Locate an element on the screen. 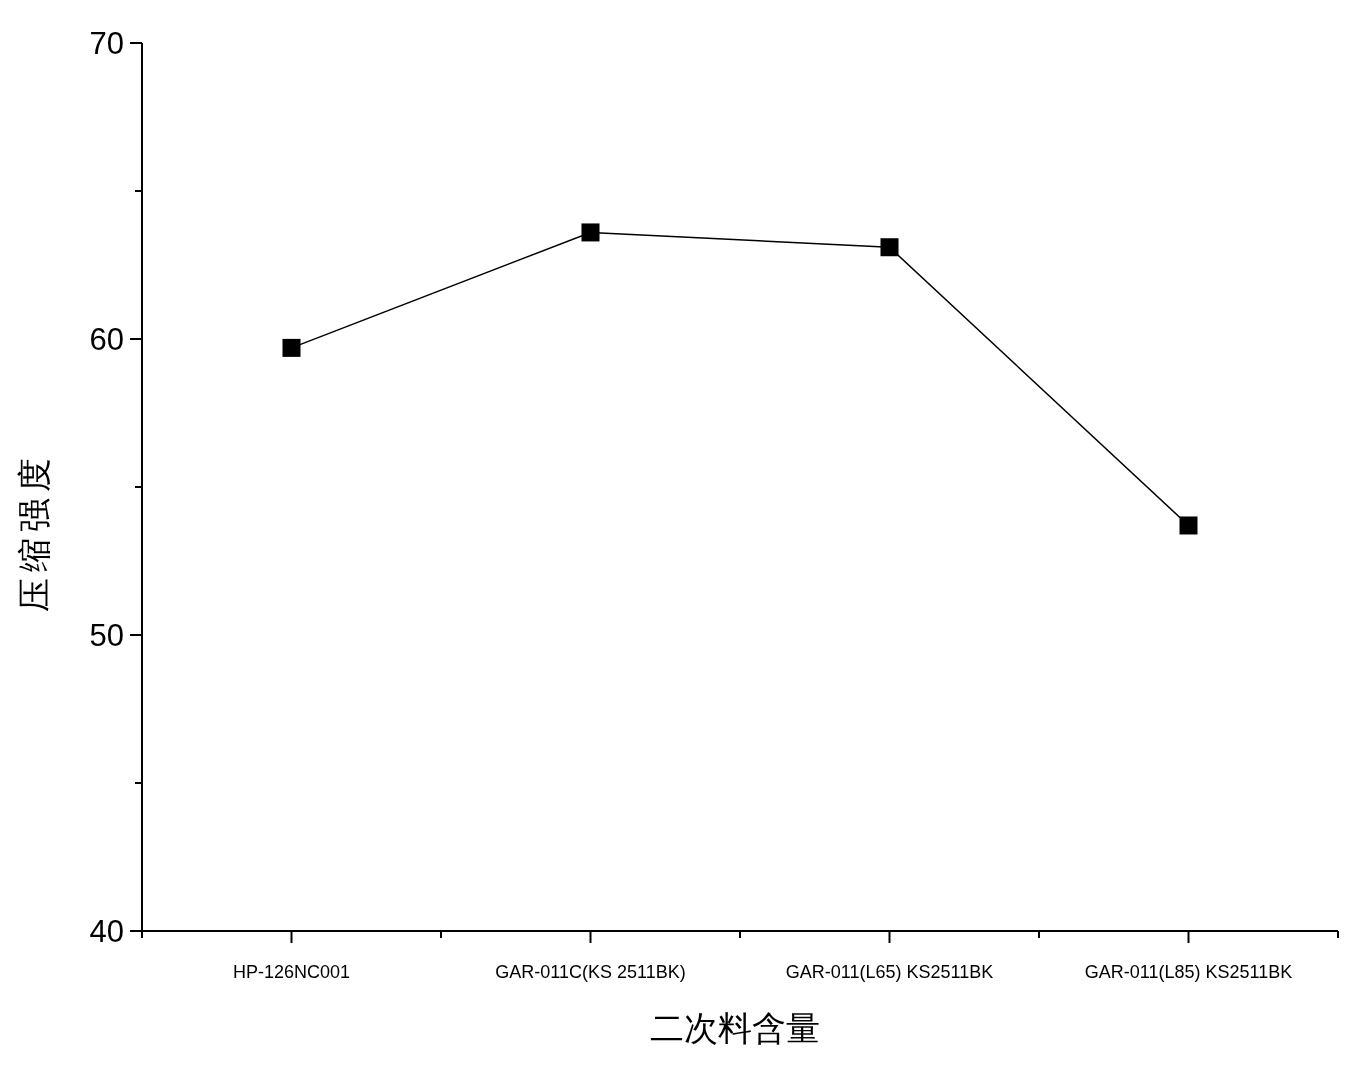  x-tick-label: GAR-011(L85) KS2511BK is located at coordinates (1188, 972).